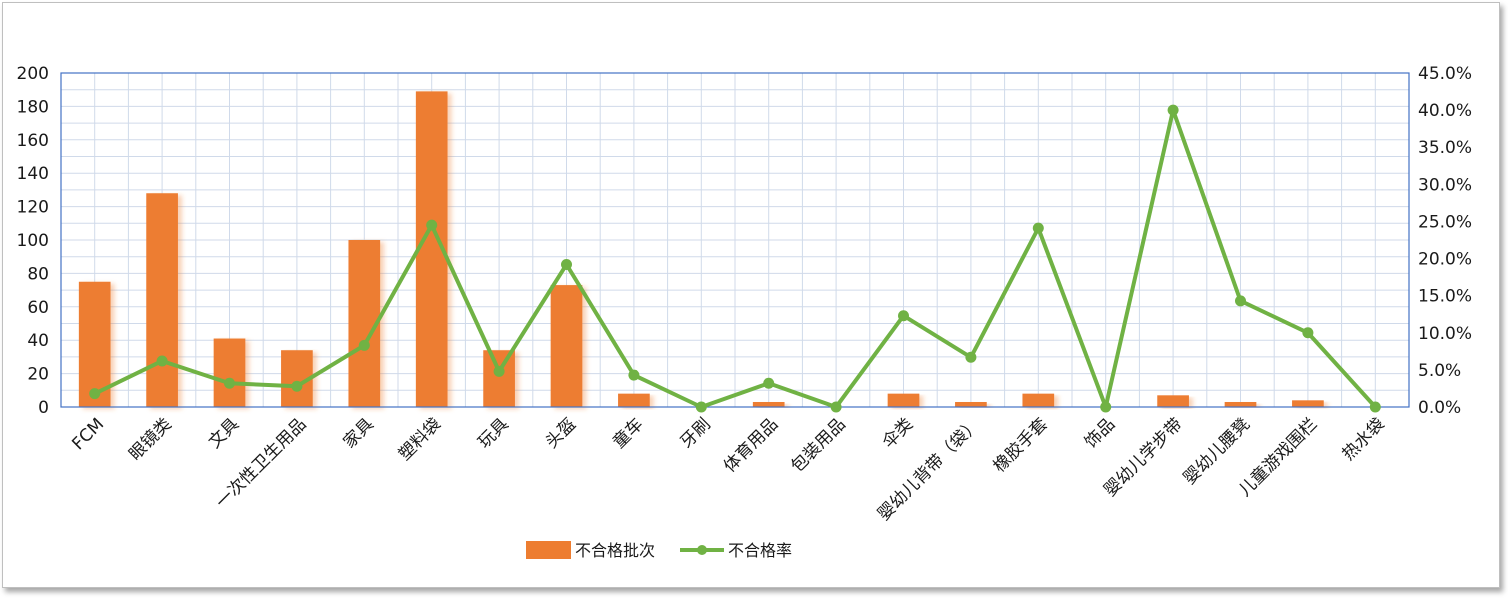 The height and width of the screenshot is (598, 1508). I want to click on y-right-tick-label: 15.0%, so click(1445, 297).